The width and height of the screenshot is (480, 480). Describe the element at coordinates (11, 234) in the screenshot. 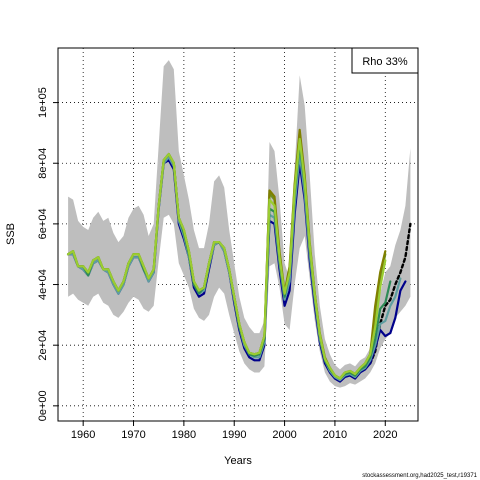

I see `y-axis-title: SSB` at that location.